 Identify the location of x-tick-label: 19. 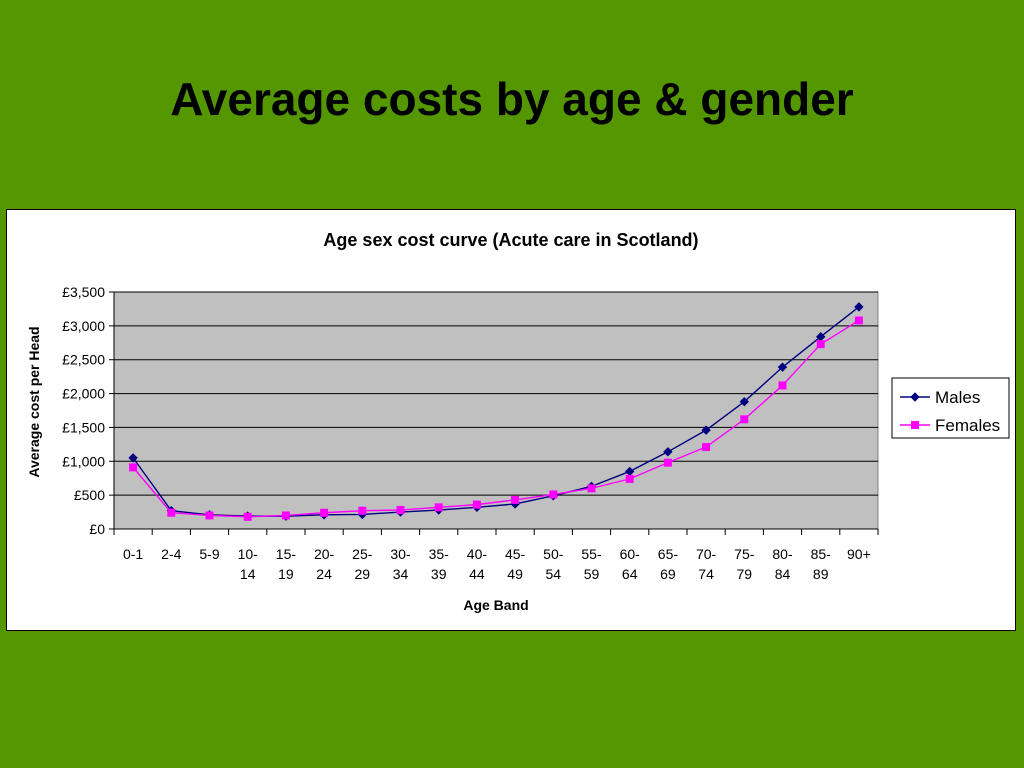
(286, 574).